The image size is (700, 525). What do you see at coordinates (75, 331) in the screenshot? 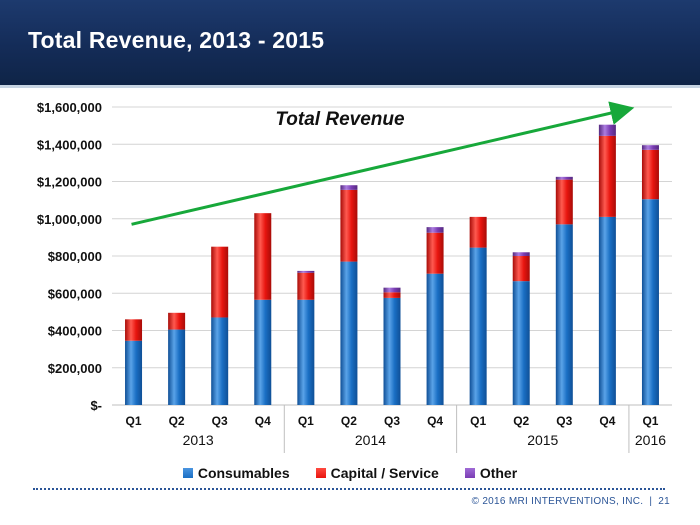
I see `y-tick-label: $400,000` at bounding box center [75, 331].